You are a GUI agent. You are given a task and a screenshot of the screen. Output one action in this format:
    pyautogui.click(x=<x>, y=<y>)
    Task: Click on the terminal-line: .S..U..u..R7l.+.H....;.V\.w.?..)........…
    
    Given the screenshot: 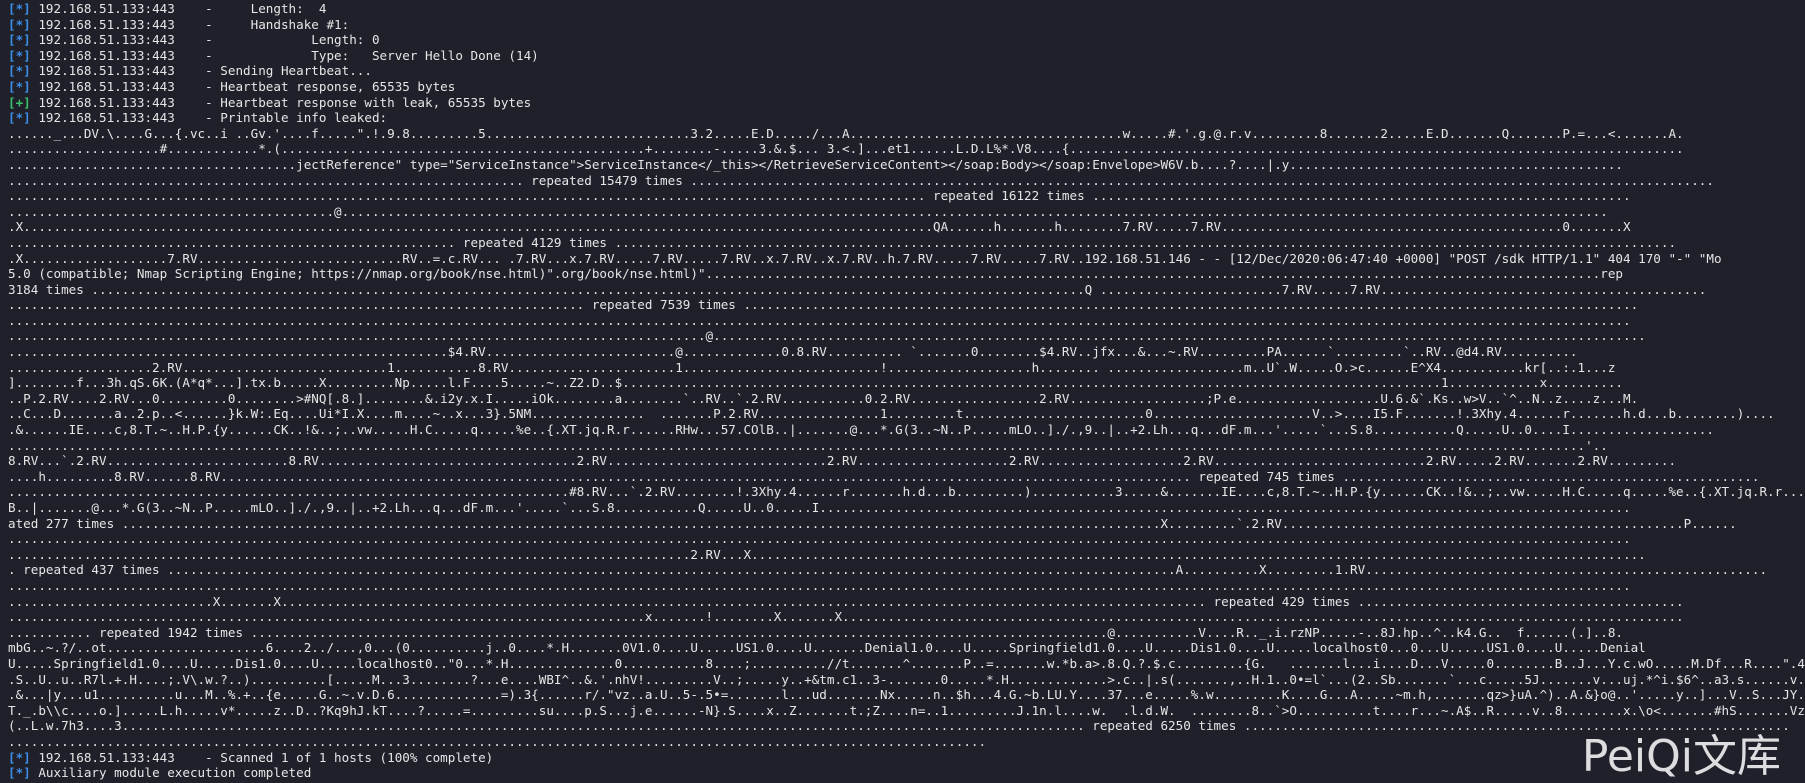 What is the action you would take?
    pyautogui.click(x=902, y=680)
    